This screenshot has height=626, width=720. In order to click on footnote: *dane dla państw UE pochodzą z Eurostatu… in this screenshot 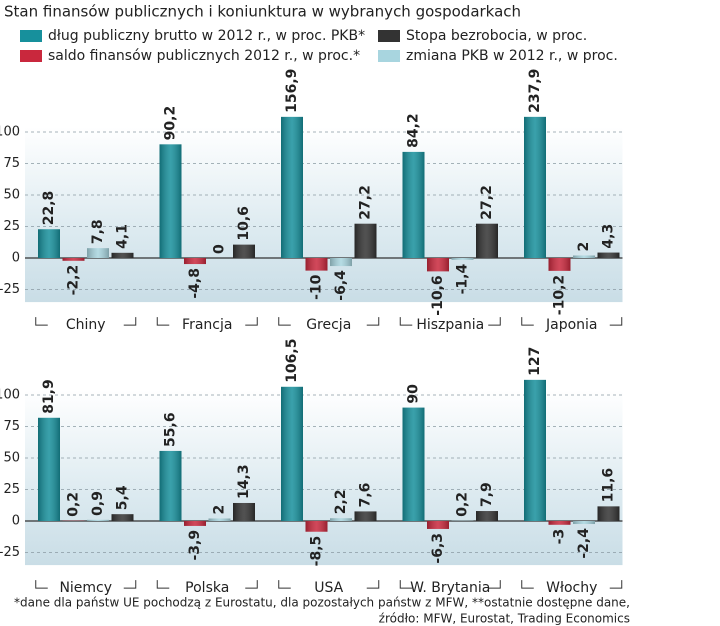, I will do `click(322, 603)`.